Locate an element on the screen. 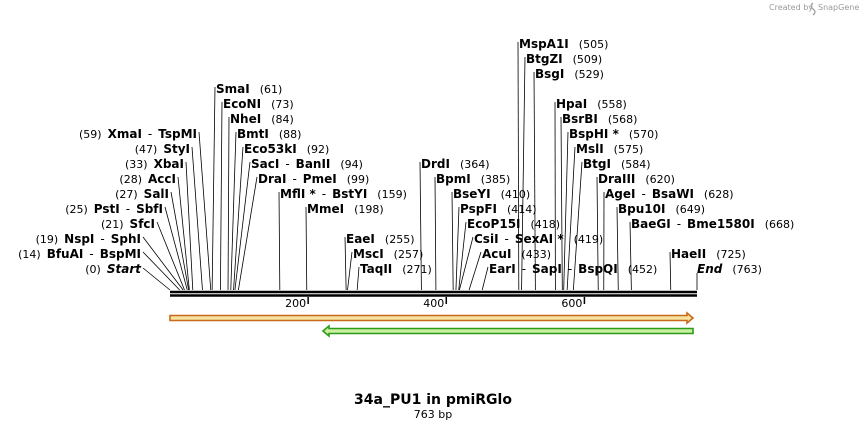  site-label-bpu10i: Bpu10I (649) is located at coordinates (661, 209).